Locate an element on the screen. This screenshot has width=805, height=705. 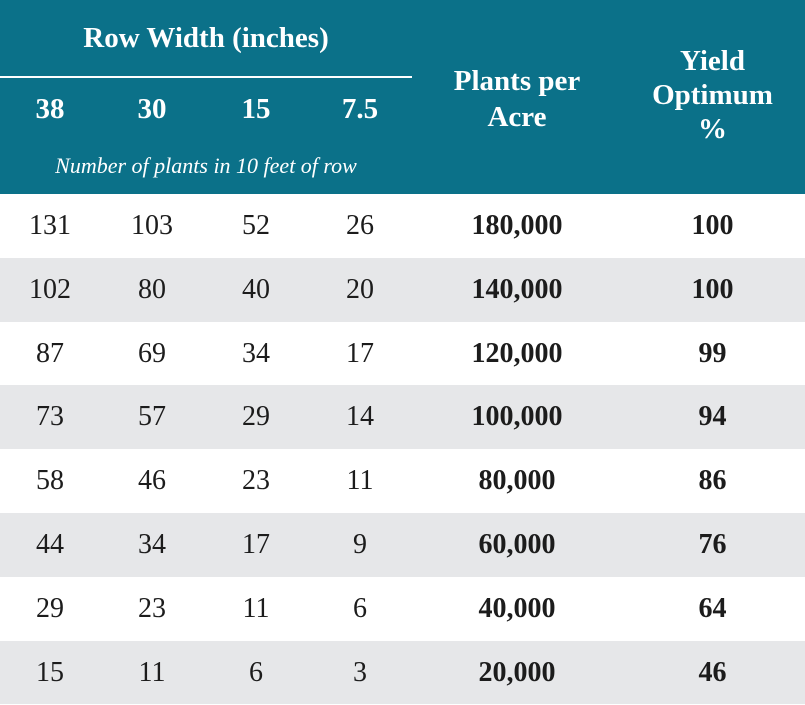
table-row: 131 103 52 26 180,000 100 is located at coordinates (402, 226).